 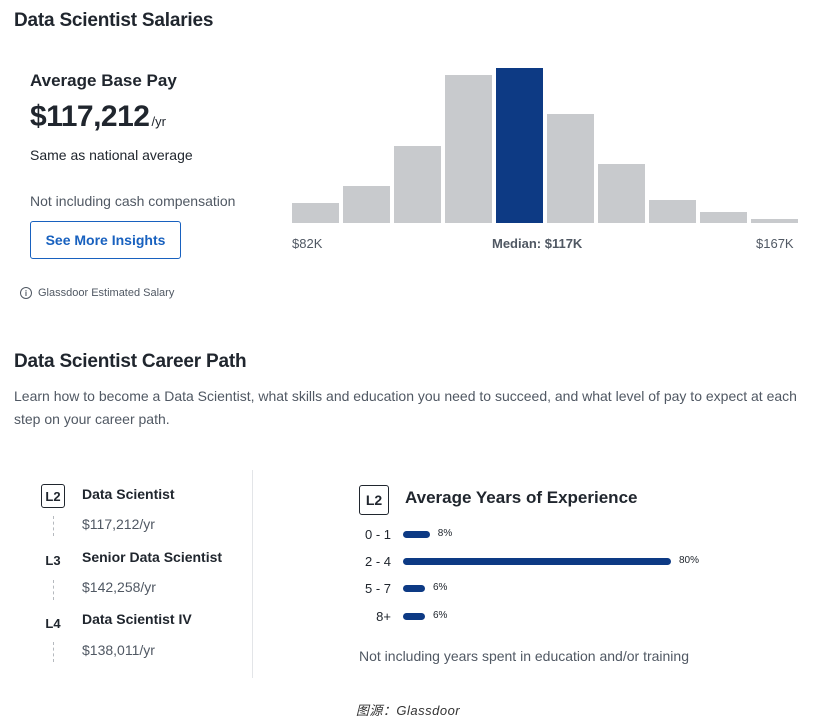 I want to click on compensation-note: Not including cash compensation, so click(x=133, y=201).